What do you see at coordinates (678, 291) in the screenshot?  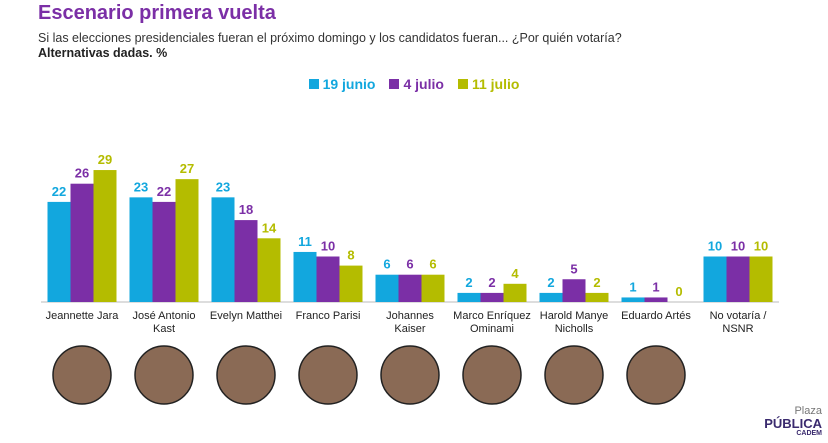 I see `value-label: 0` at bounding box center [678, 291].